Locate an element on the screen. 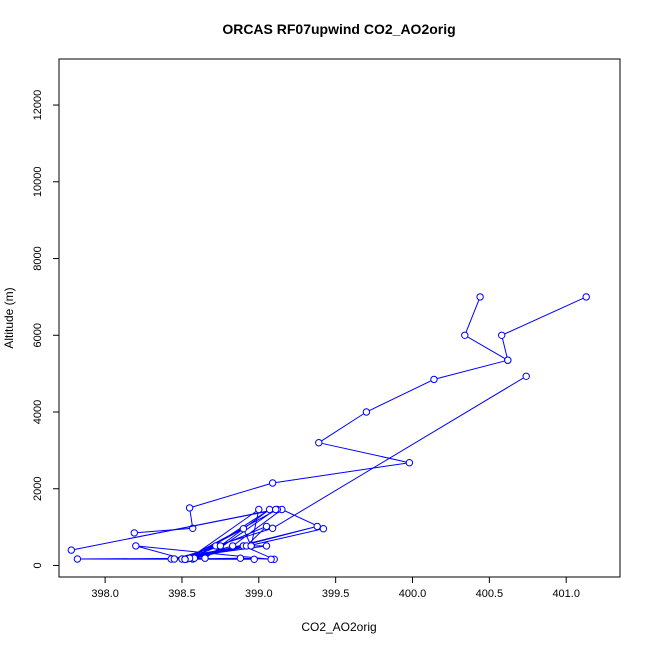 This screenshot has height=650, width=650. x-tick-label: 400.0 is located at coordinates (413, 594).